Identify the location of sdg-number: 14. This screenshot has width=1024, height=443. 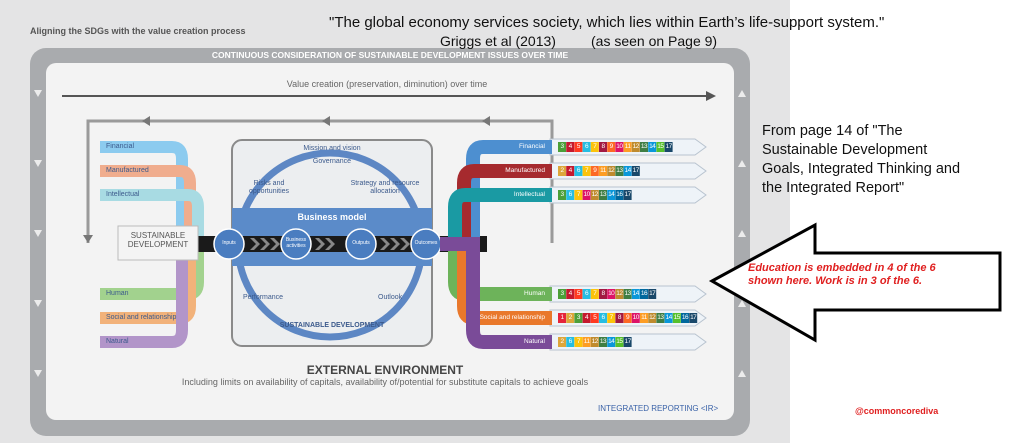
(652, 146).